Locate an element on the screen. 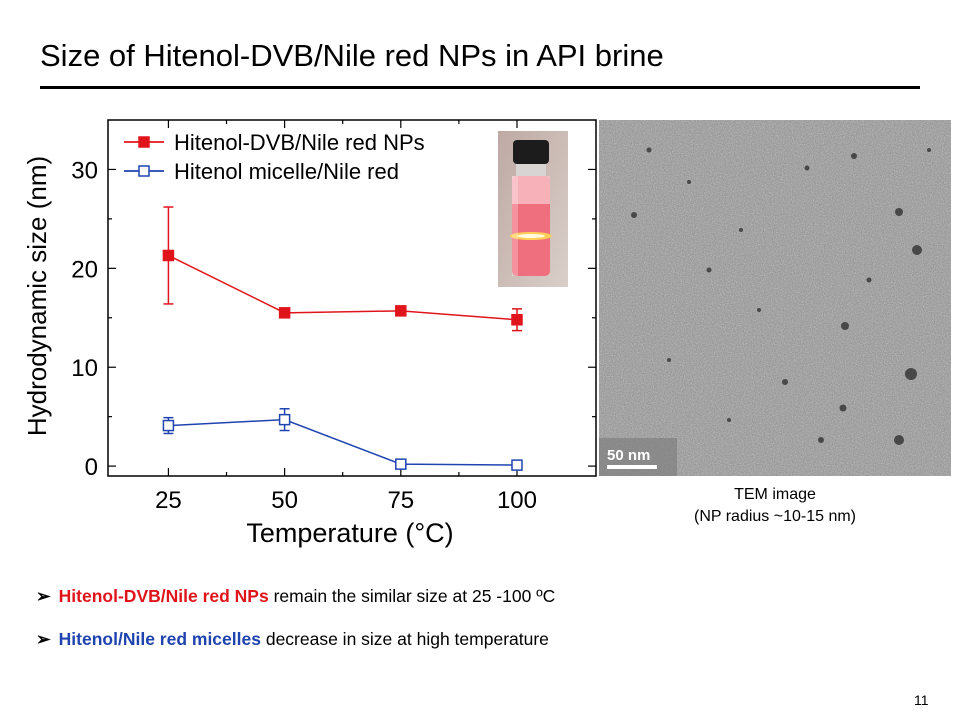 This screenshot has width=960, height=720. y-tick-label: 30 is located at coordinates (84, 170).